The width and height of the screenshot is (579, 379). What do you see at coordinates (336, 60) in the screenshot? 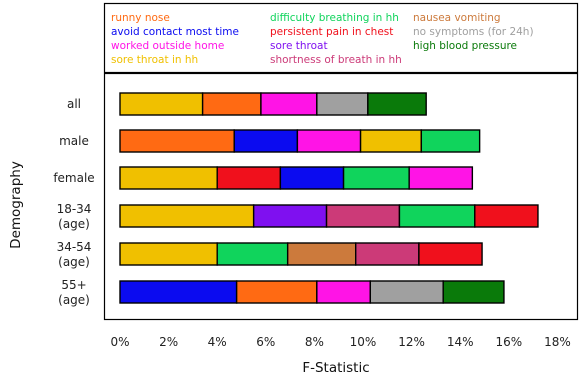
I see `legend-entry-shortness-of-breath-in-hh: shortness of breath in hh` at bounding box center [336, 60].